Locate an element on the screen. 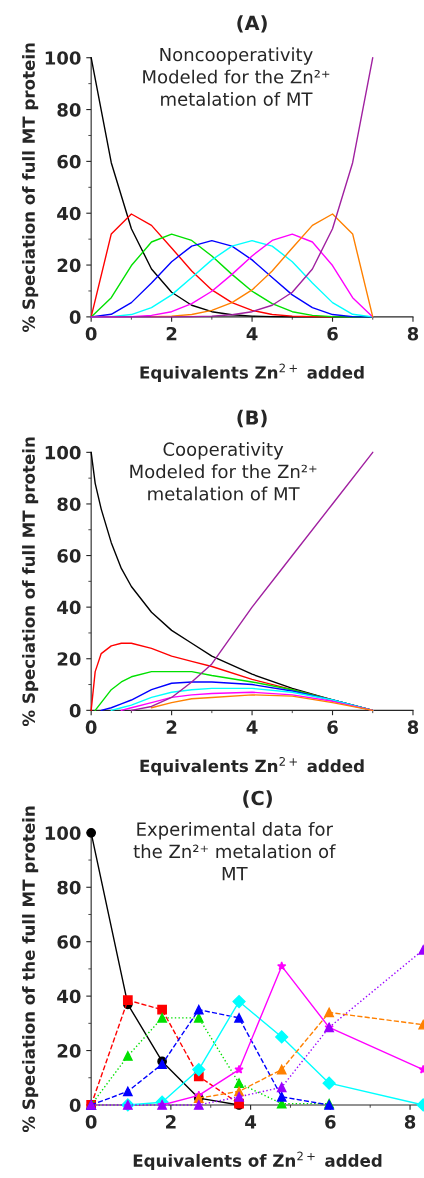  chart-title: (A) is located at coordinates (252, 24).